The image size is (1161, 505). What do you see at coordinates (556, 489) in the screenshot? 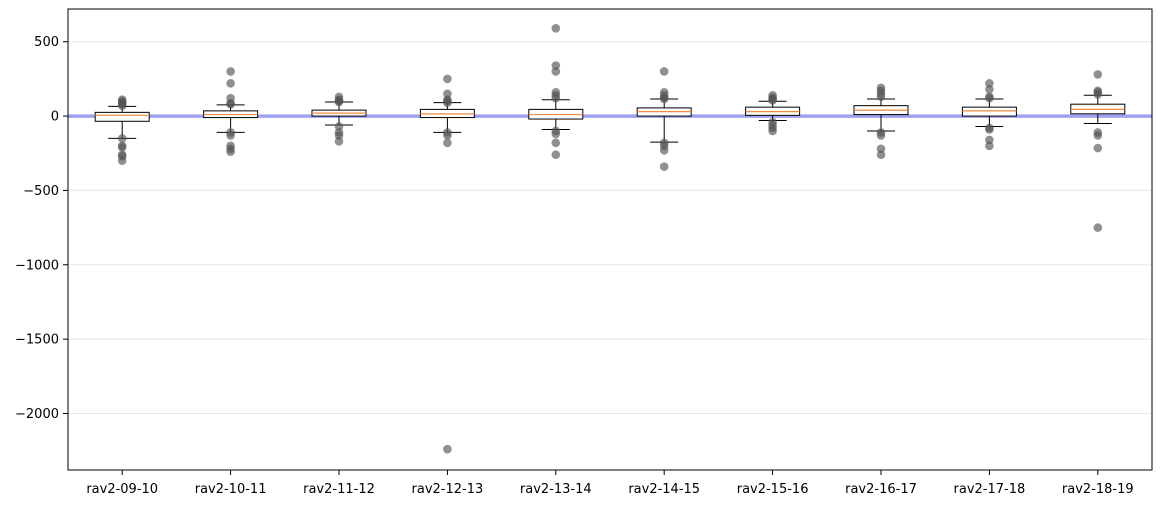
I see `x-tick-label: rav2-13-14` at bounding box center [556, 489].